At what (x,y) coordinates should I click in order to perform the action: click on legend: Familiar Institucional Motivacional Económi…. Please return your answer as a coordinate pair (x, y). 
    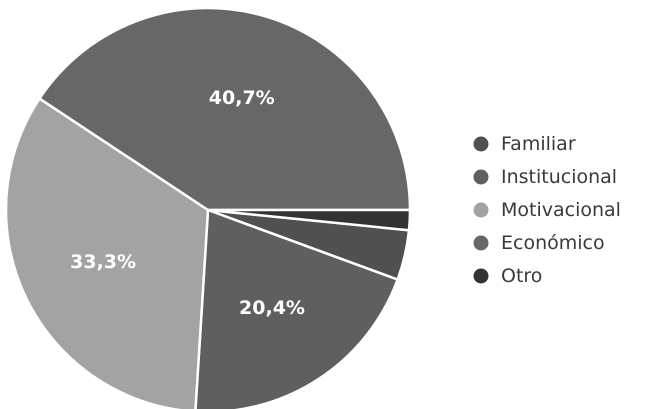
    Looking at the image, I should click on (547, 210).